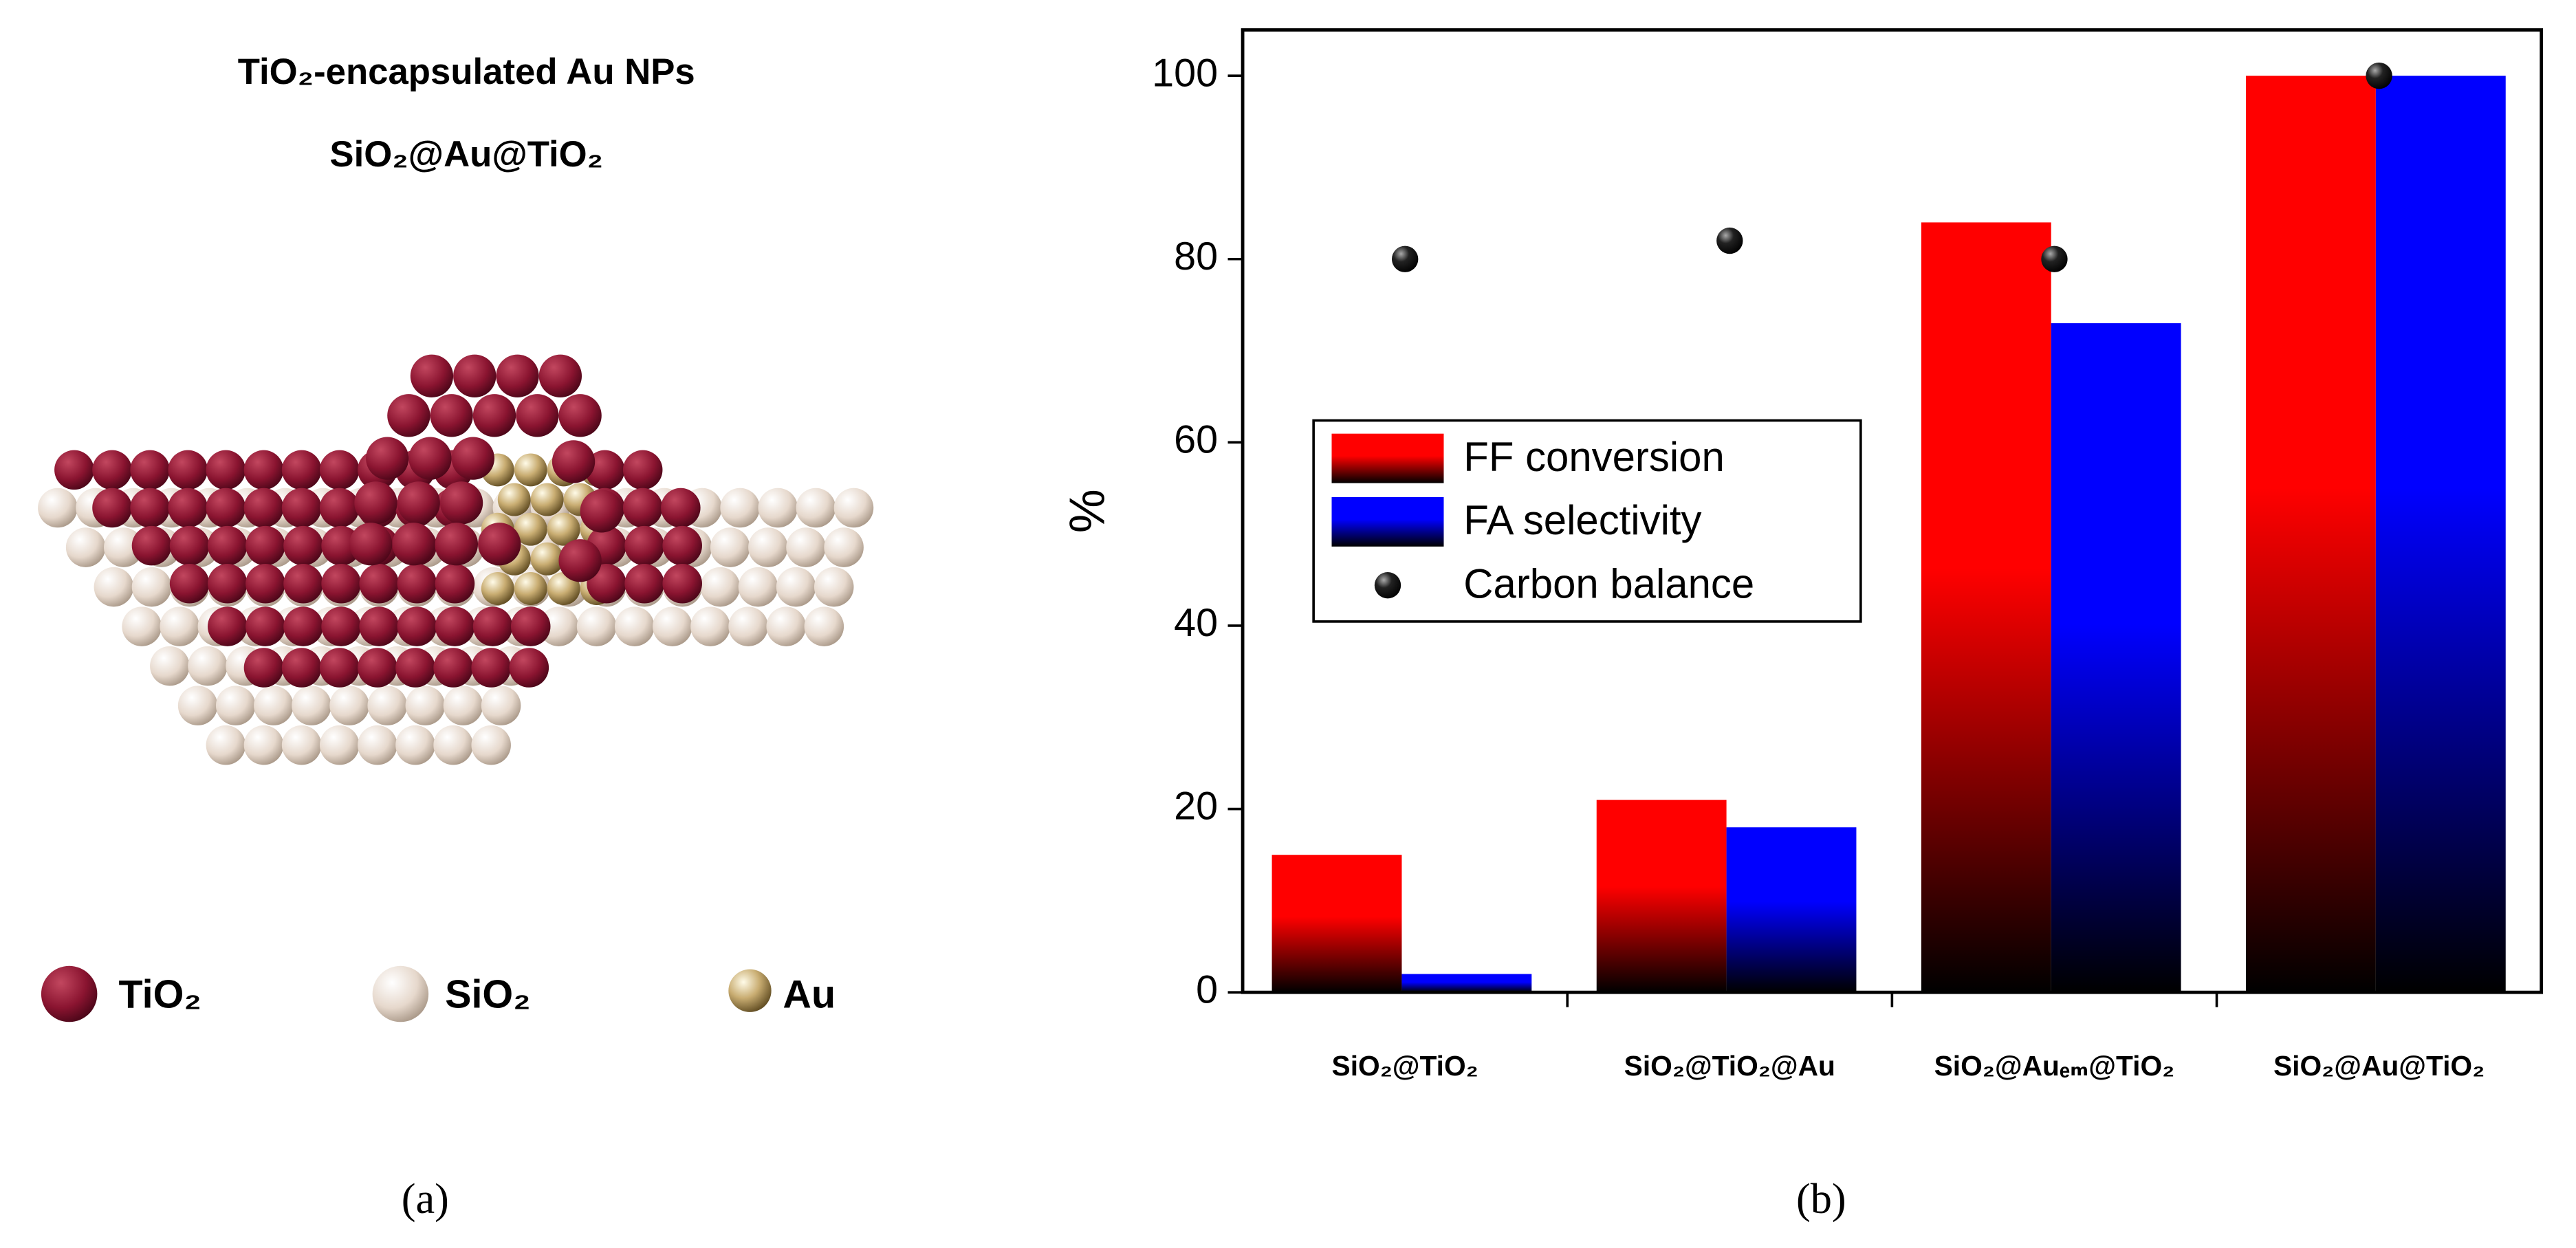 The image size is (2576, 1248). What do you see at coordinates (1729, 1066) in the screenshot?
I see `x-tick-label: SiO₂@TiO₂@Au` at bounding box center [1729, 1066].